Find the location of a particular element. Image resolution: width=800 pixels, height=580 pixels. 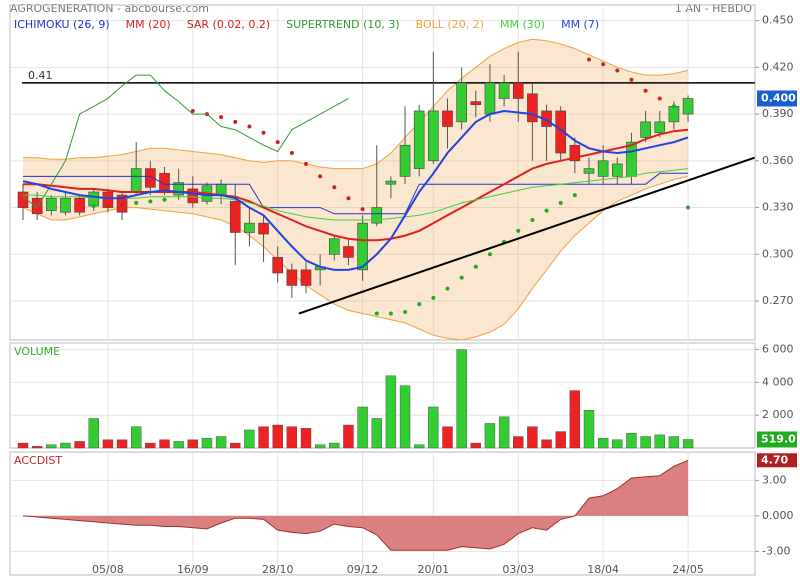

y-tick-label: 4 000 is located at coordinates (778, 381).